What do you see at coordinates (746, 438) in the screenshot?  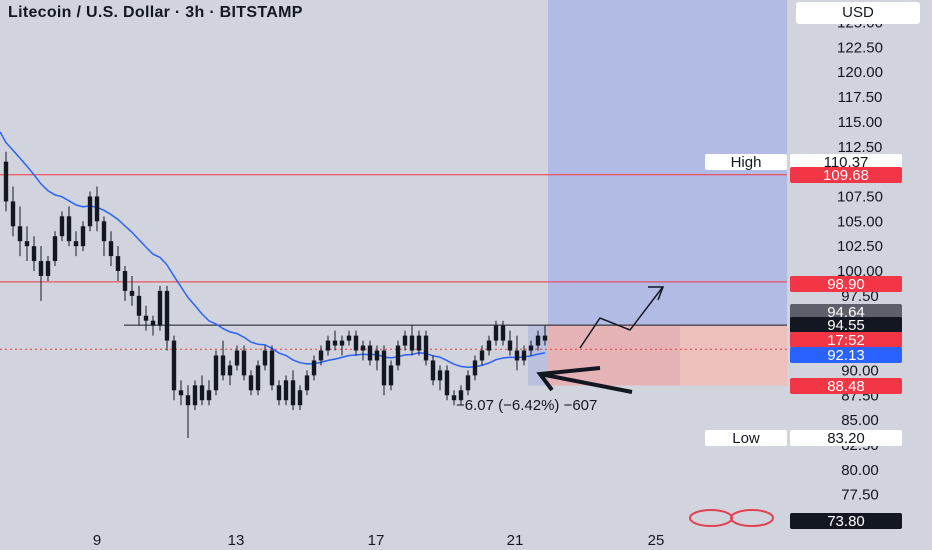 I see `tag-label: Low` at bounding box center [746, 438].